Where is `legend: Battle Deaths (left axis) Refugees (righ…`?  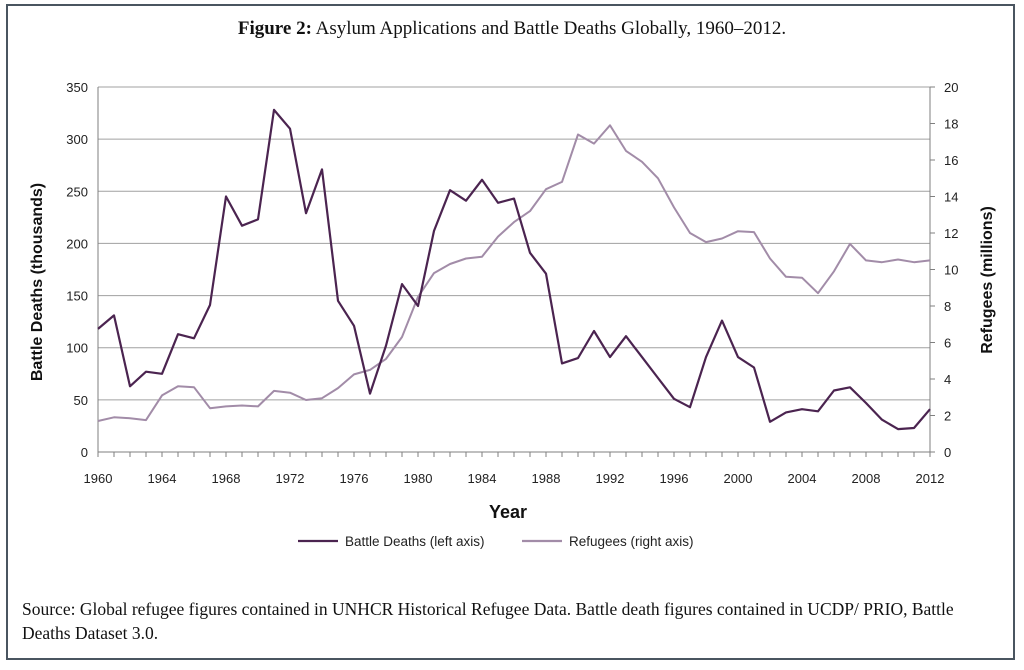 legend: Battle Deaths (left axis) Refugees (righ… is located at coordinates (496, 541).